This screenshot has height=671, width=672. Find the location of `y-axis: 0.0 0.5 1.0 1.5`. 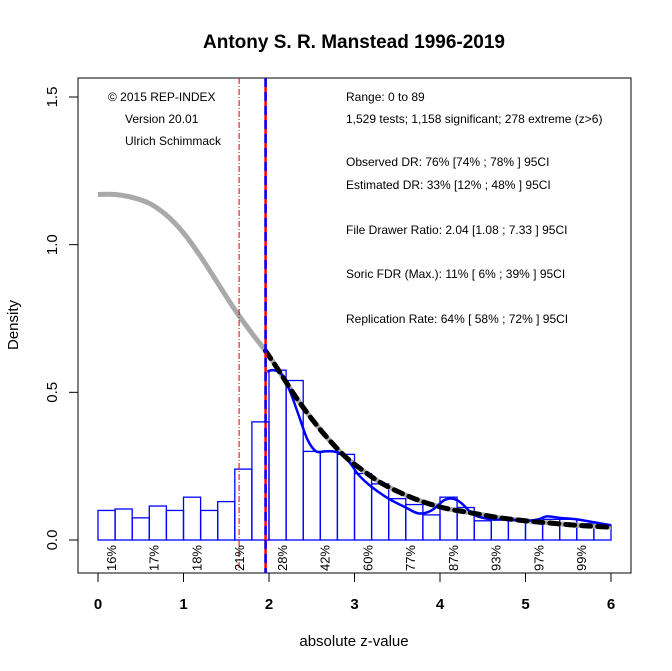

y-axis: 0.0 0.5 1.0 1.5 is located at coordinates (61, 319).